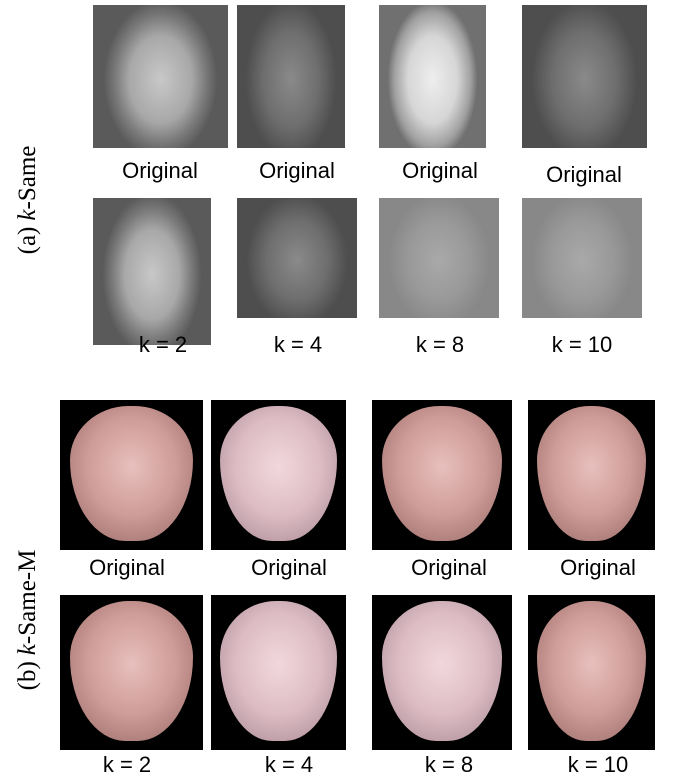 This screenshot has height=778, width=678. I want to click on panel-prefix: (b), so click(27, 676).